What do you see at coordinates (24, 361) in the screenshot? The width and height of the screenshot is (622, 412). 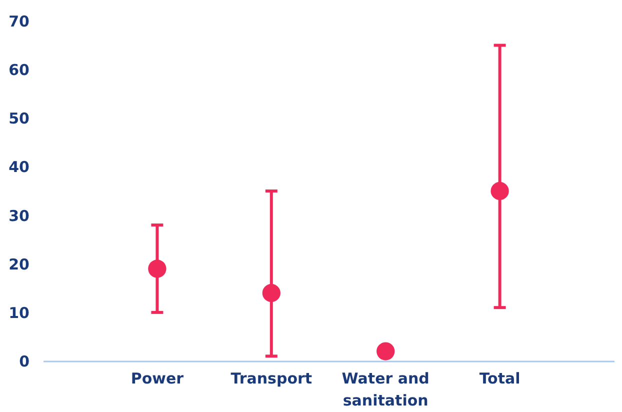 I see `y-tick-label: 0` at bounding box center [24, 361].